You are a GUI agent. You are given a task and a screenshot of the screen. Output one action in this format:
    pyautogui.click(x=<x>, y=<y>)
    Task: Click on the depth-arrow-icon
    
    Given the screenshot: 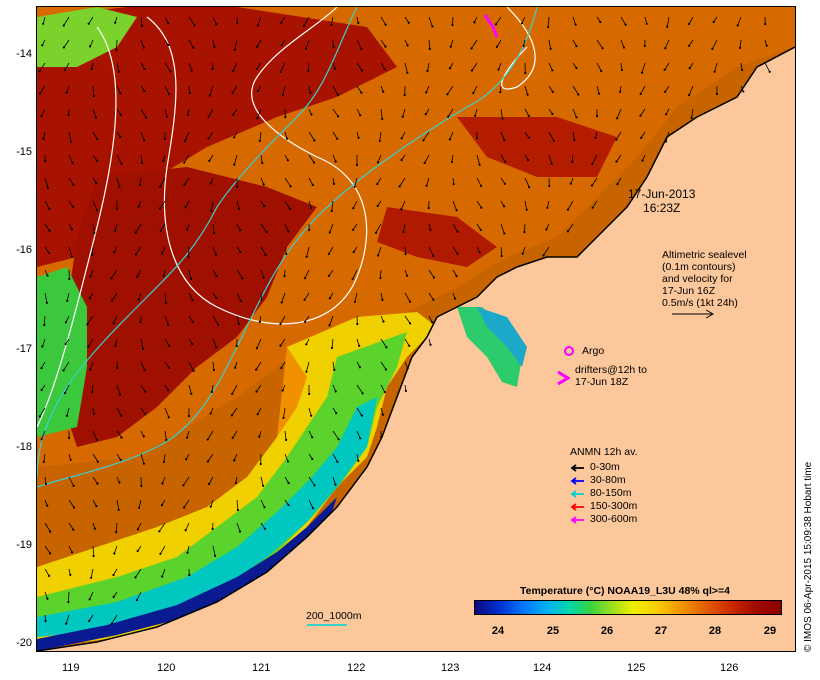 What is the action you would take?
    pyautogui.click(x=577, y=506)
    